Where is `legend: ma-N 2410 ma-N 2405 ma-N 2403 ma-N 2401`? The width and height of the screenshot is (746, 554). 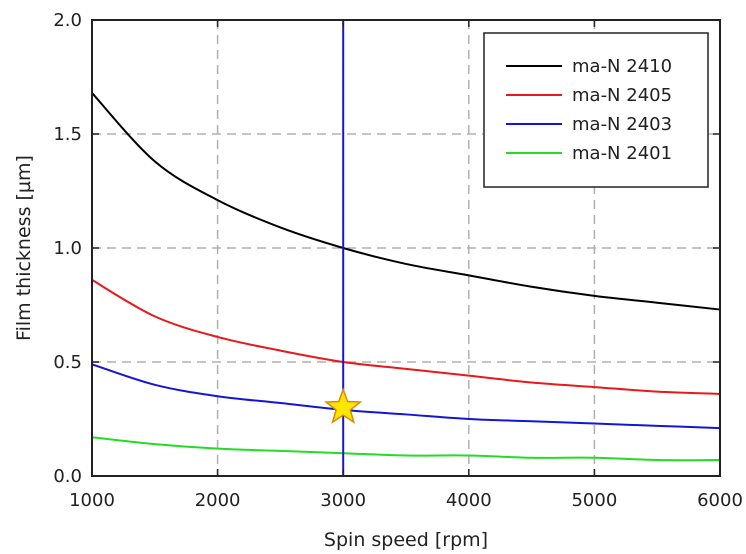 legend: ma-N 2410 ma-N 2405 ma-N 2403 ma-N 2401 is located at coordinates (596, 110).